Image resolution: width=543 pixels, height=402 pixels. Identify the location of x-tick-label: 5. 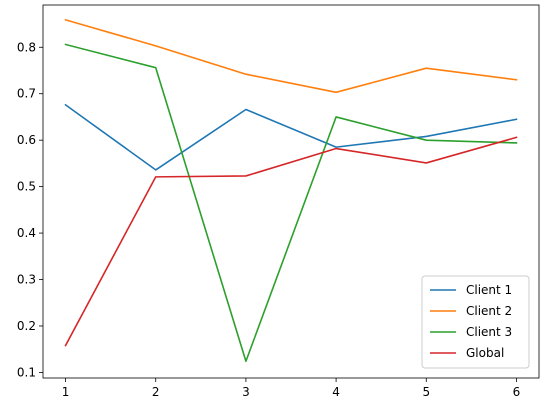
(426, 392).